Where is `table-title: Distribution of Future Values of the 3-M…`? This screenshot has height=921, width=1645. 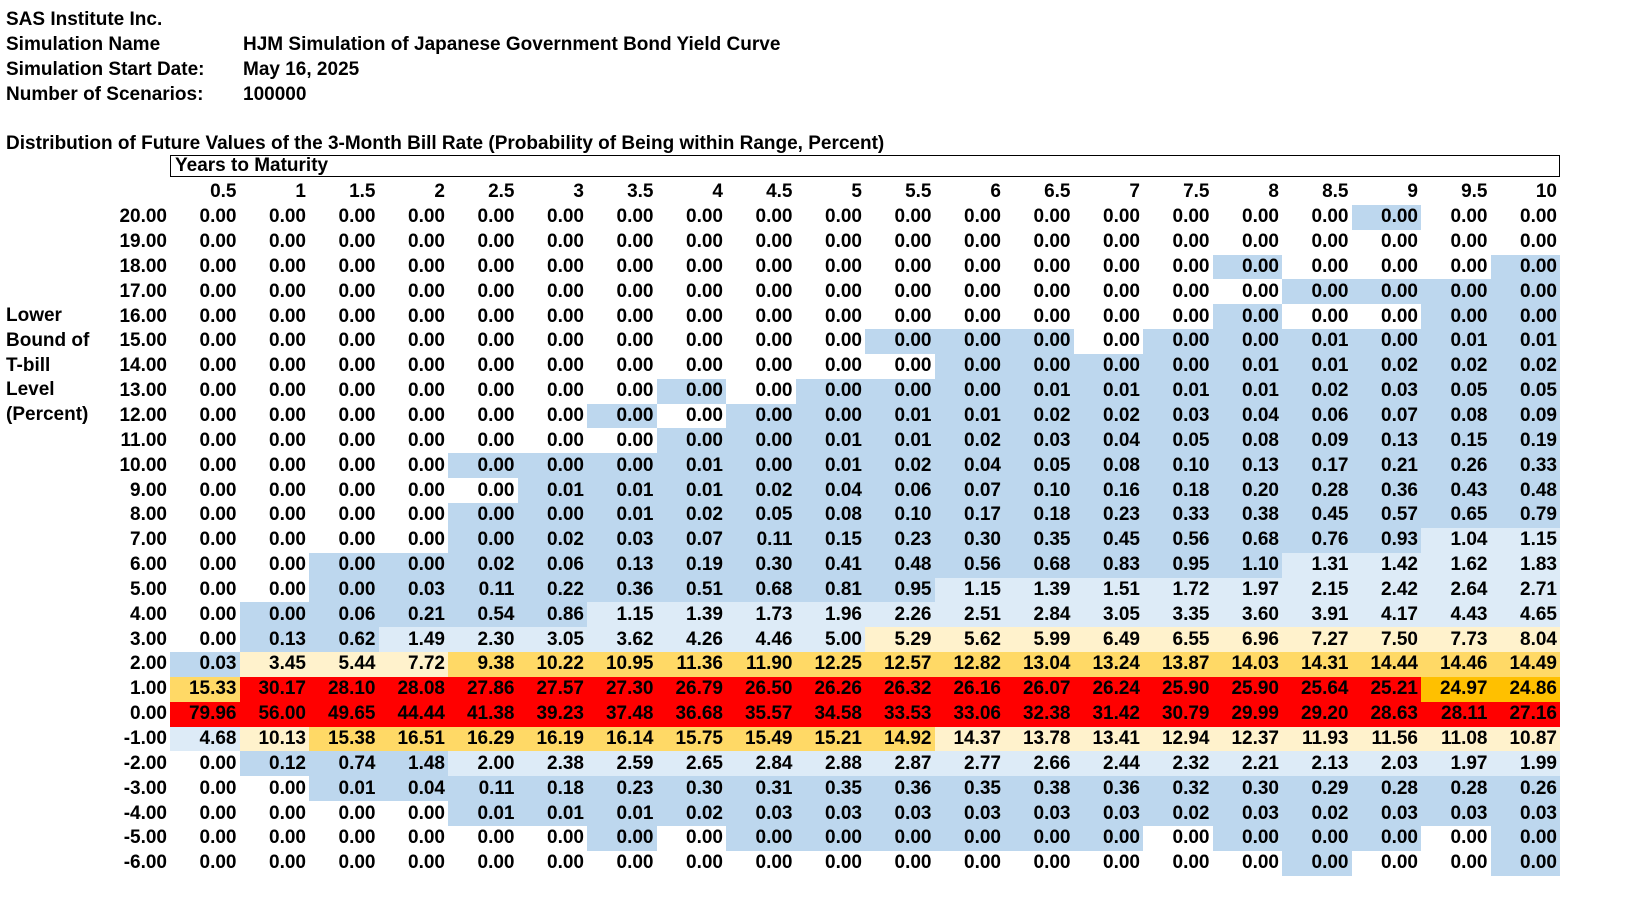
table-title: Distribution of Future Values of the 3-M… is located at coordinates (445, 143).